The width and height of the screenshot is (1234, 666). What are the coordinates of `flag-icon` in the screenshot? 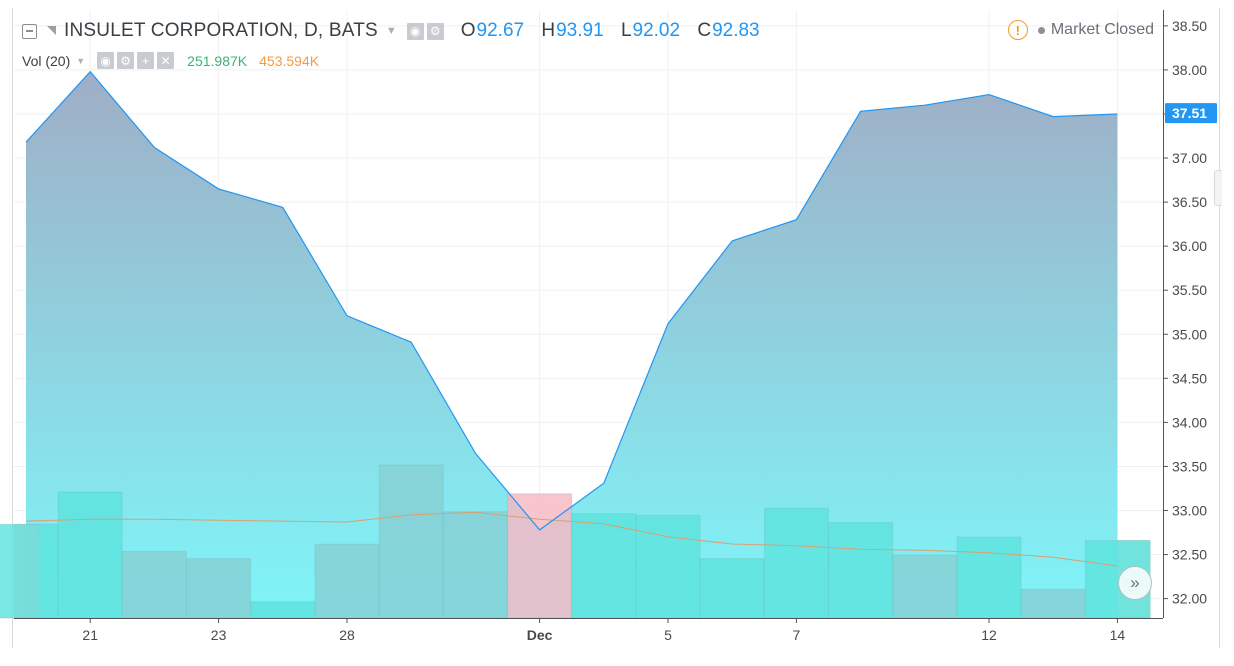 It's located at (51, 30).